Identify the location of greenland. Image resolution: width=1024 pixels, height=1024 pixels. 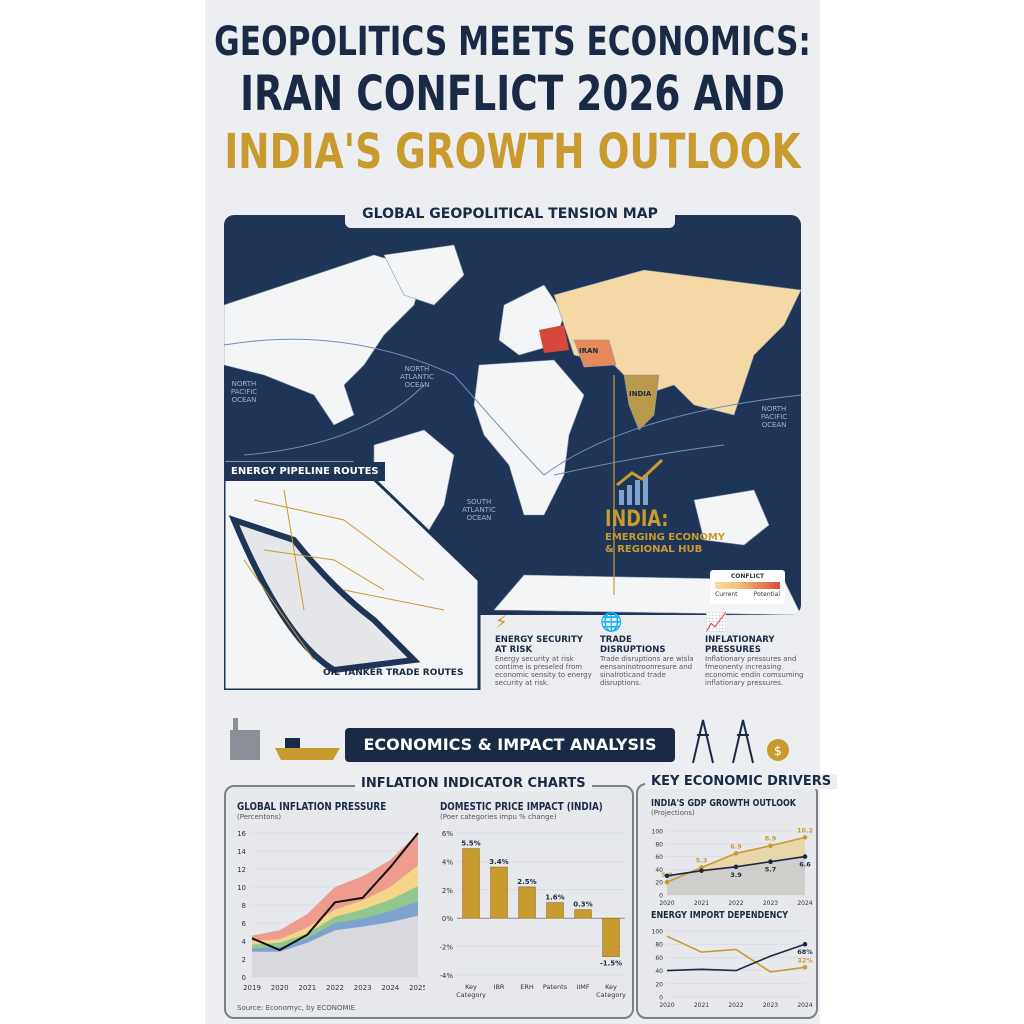
(424, 275).